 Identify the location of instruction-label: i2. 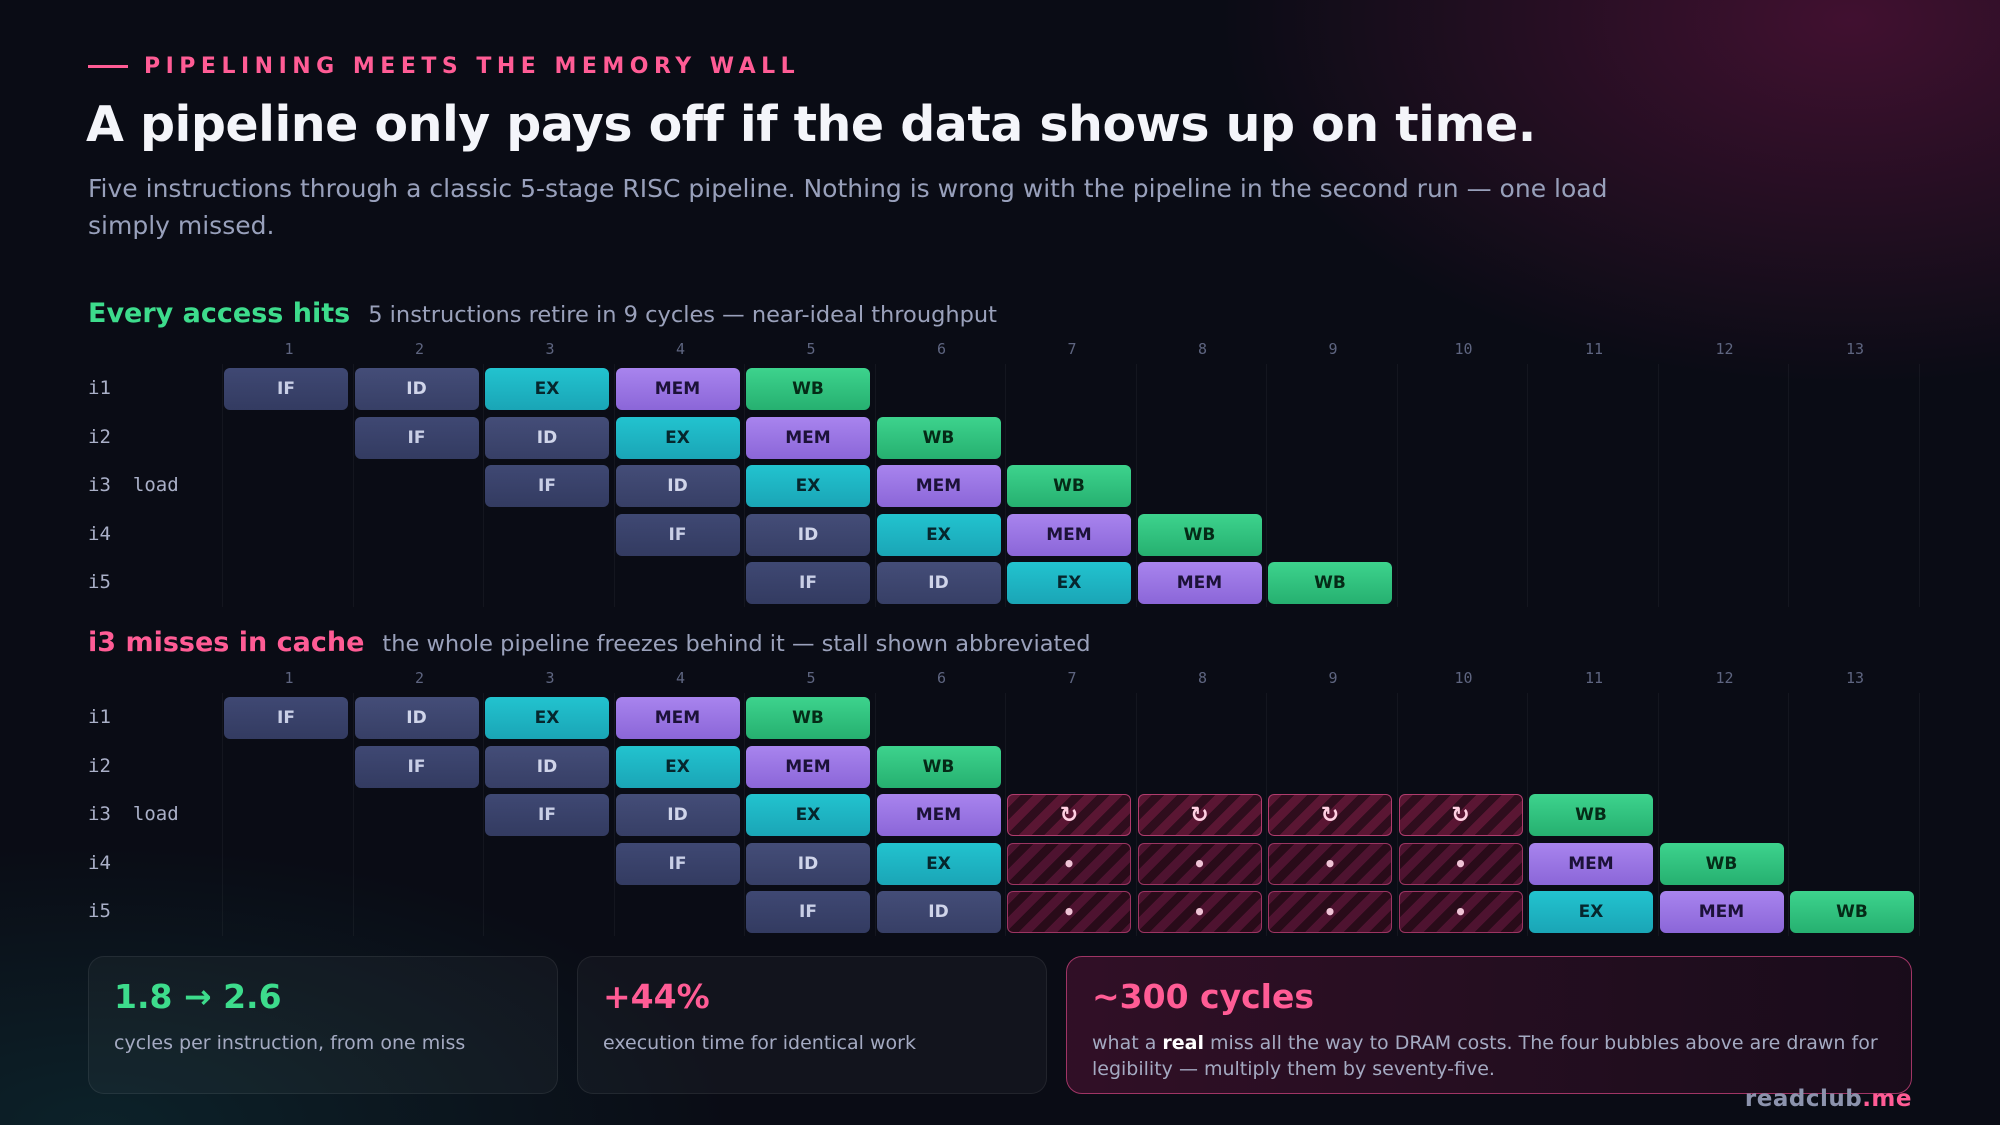
(99, 766).